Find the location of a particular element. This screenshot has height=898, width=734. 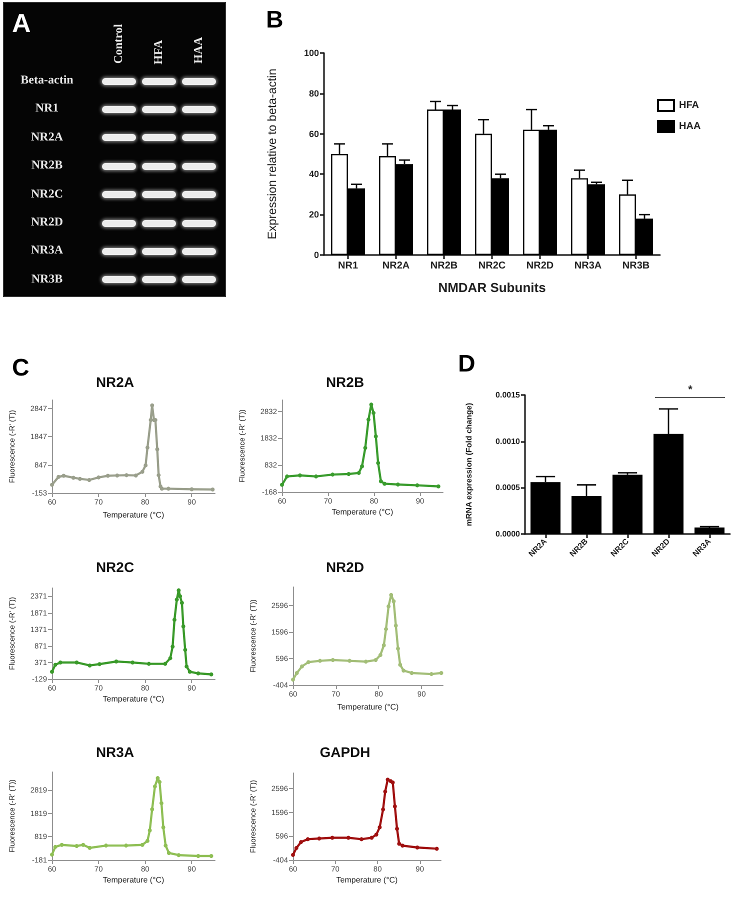

category-label: Control is located at coordinates (118, 44).